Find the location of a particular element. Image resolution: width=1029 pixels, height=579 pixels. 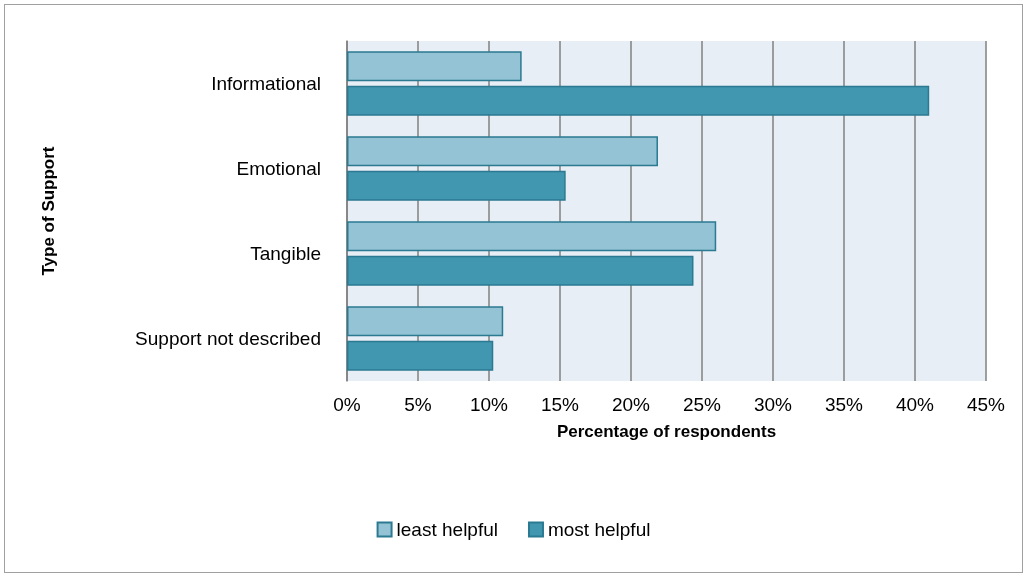

x-axis-title: Percentage of respondents is located at coordinates (666, 431).